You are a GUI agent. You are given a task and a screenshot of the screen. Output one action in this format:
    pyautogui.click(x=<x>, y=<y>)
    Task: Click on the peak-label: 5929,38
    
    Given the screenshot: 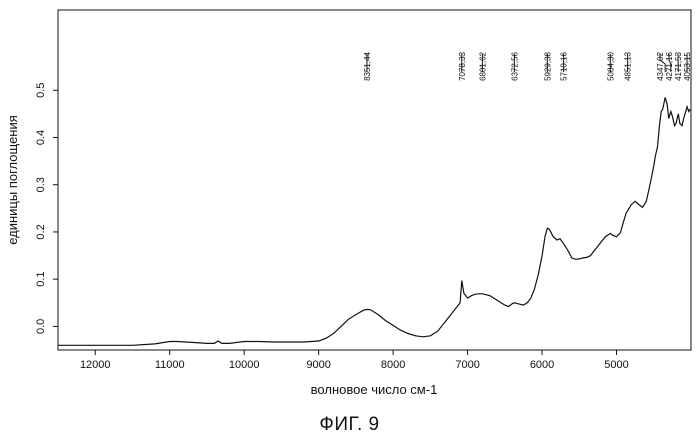 What is the action you would take?
    pyautogui.click(x=547, y=65)
    